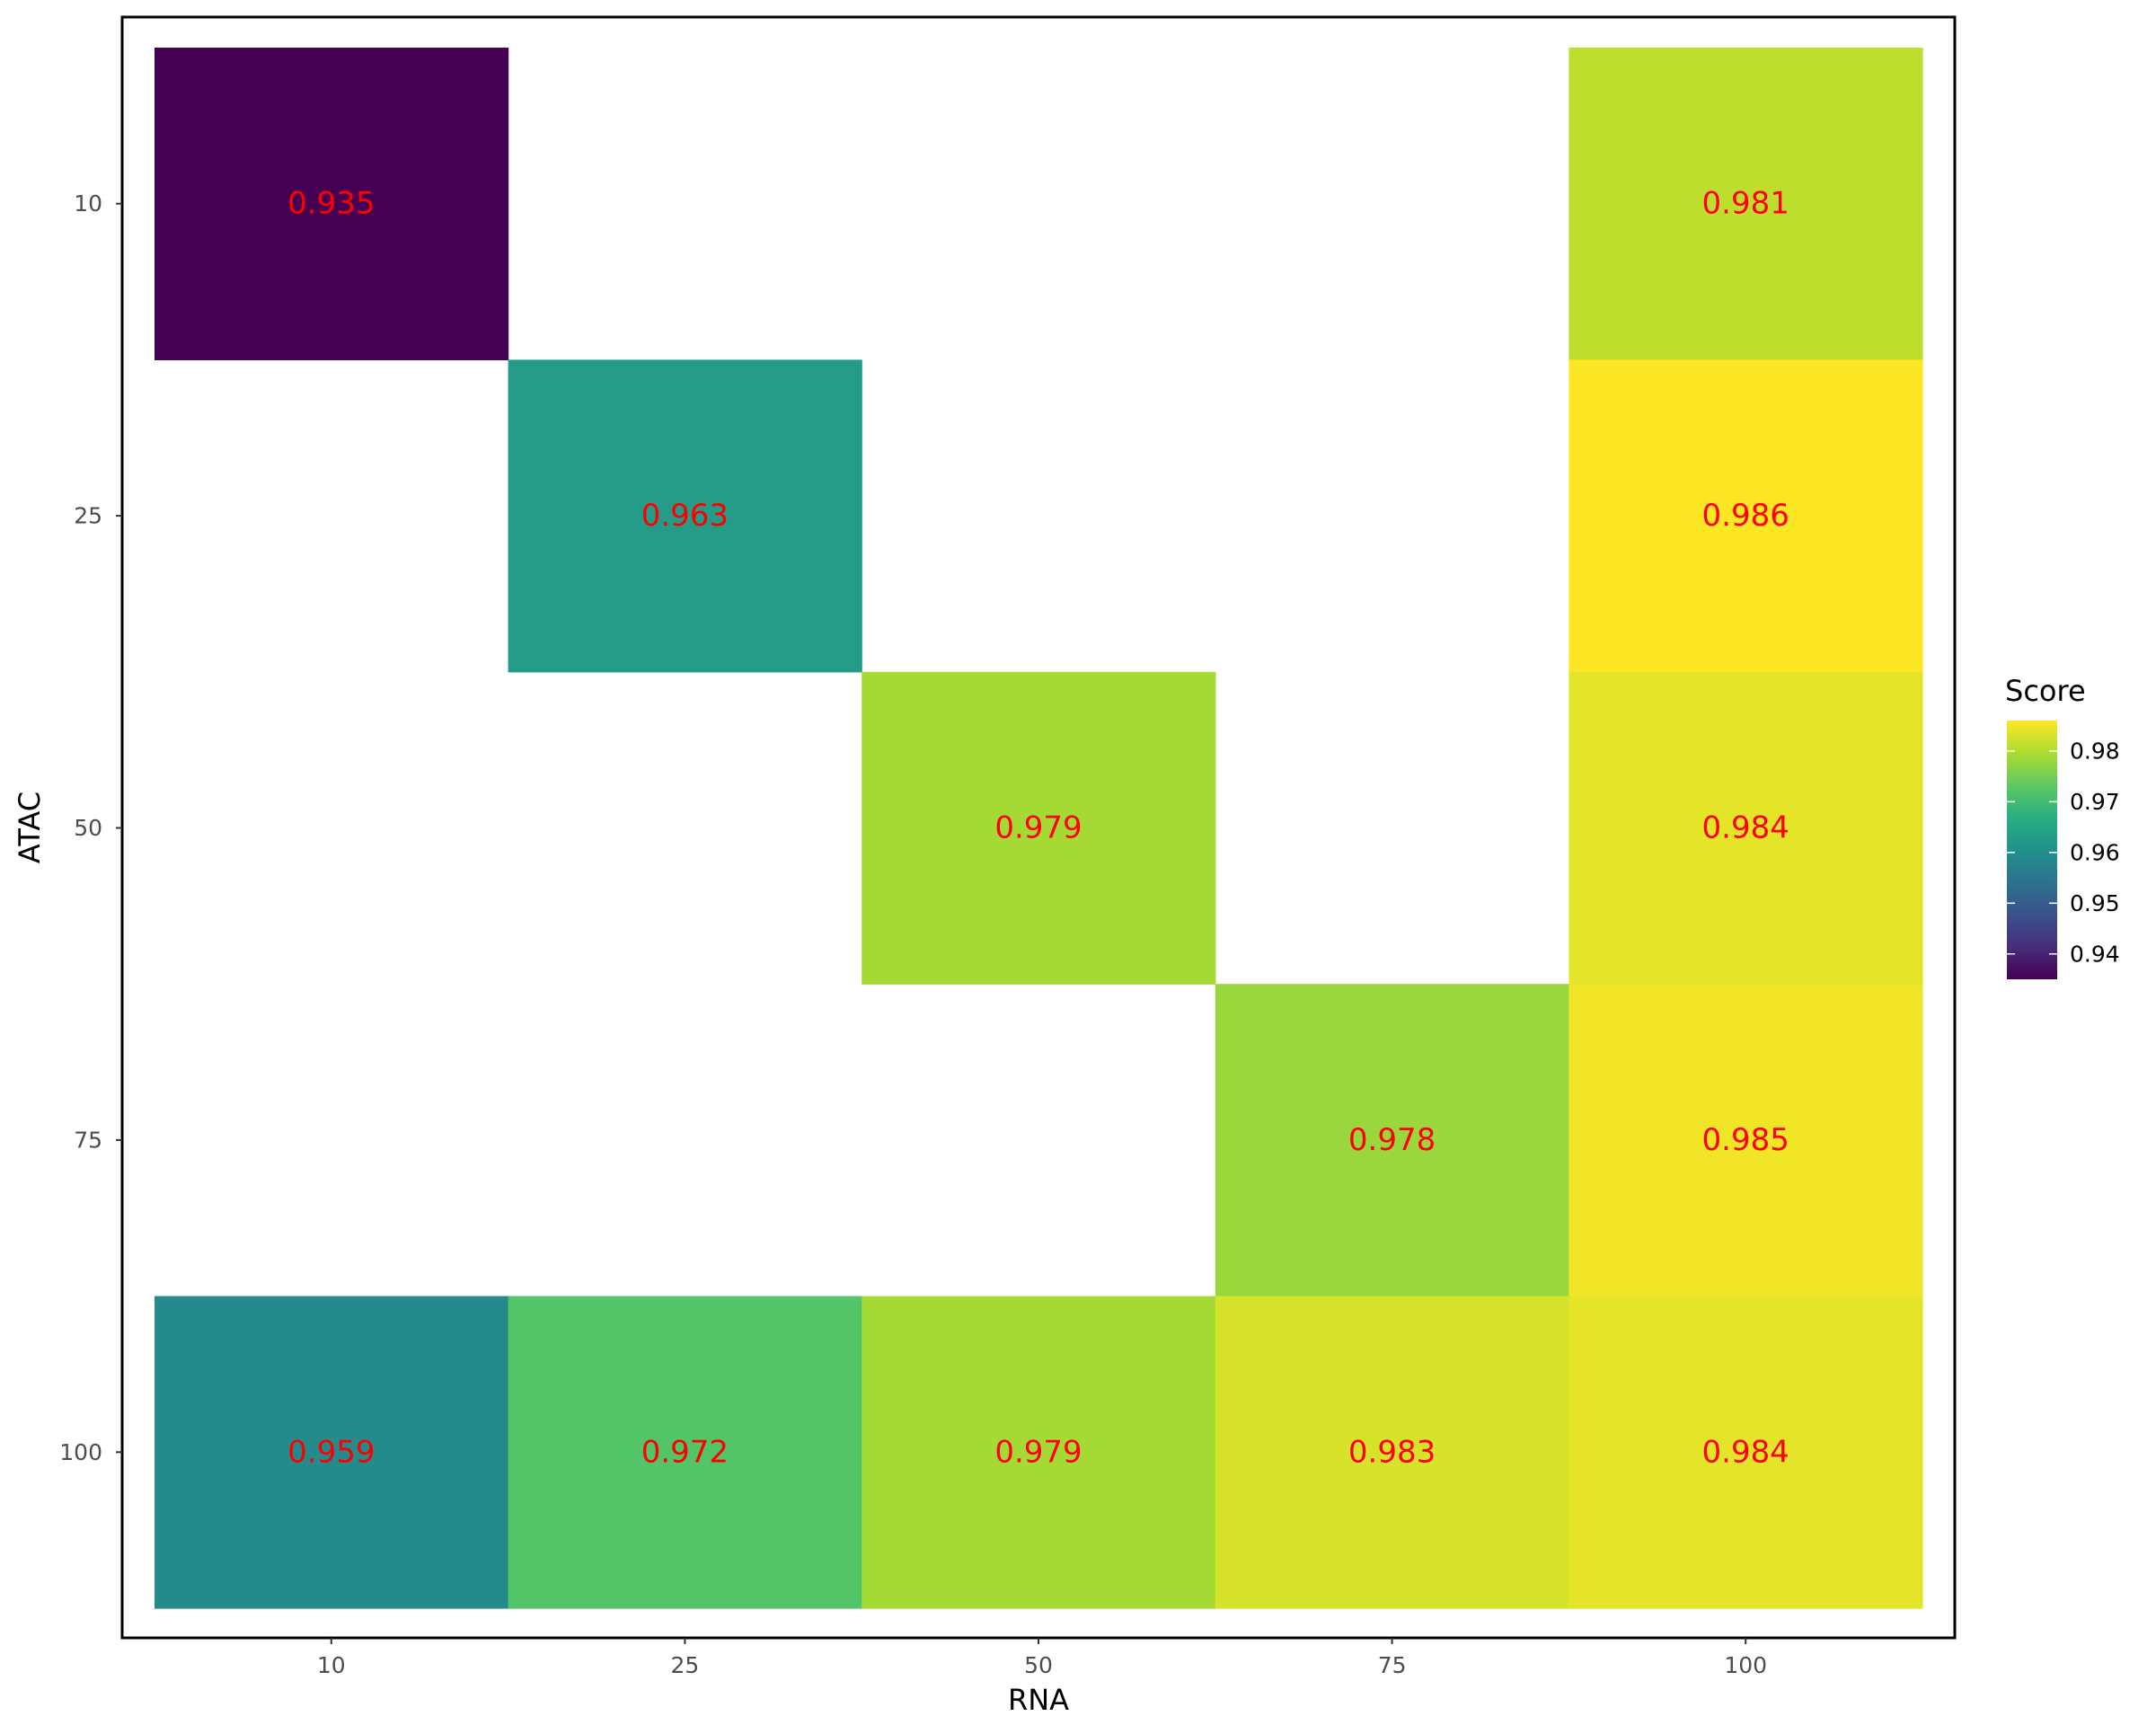  What do you see at coordinates (2095, 903) in the screenshot?
I see `legend-tick-label: 0.95` at bounding box center [2095, 903].